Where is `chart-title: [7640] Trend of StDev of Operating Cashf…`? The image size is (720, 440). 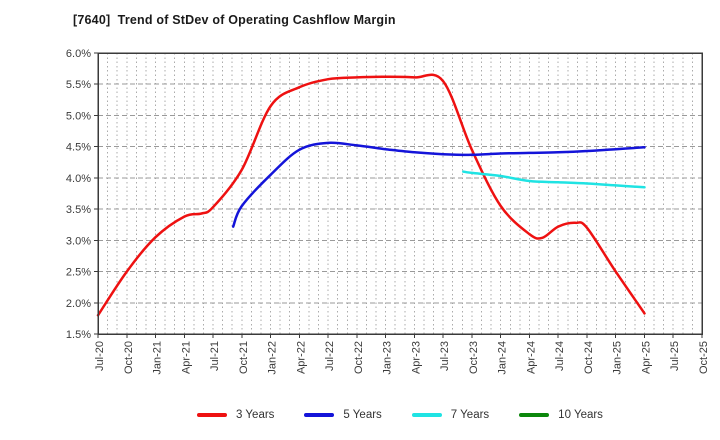 chart-title: [7640] Trend of StDev of Operating Cashf… is located at coordinates (234, 20).